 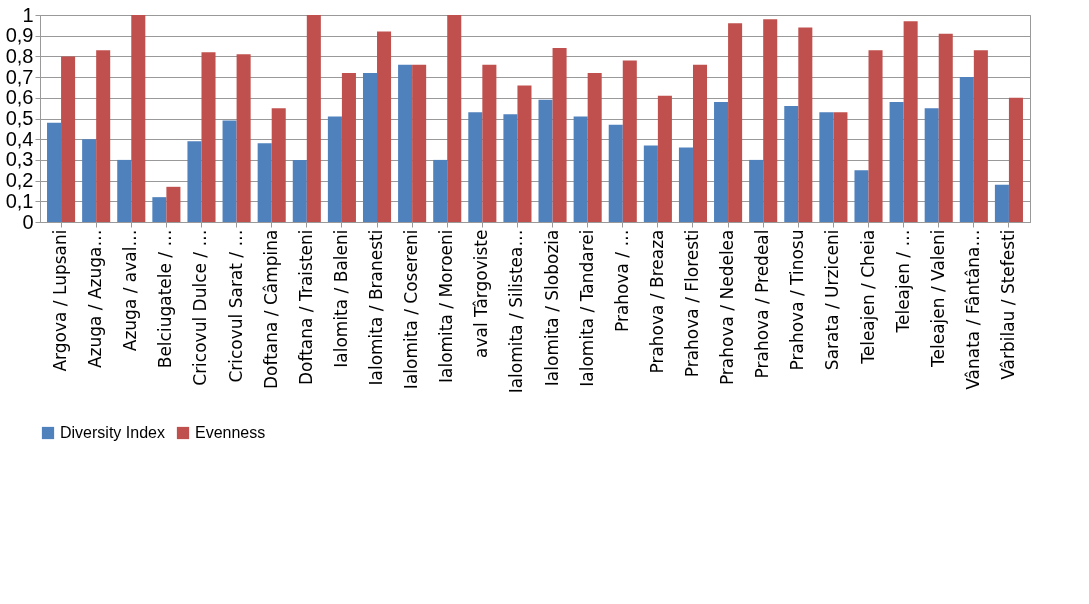 I want to click on x-tick-label: Doftana / Câmpina, so click(x=270, y=309).